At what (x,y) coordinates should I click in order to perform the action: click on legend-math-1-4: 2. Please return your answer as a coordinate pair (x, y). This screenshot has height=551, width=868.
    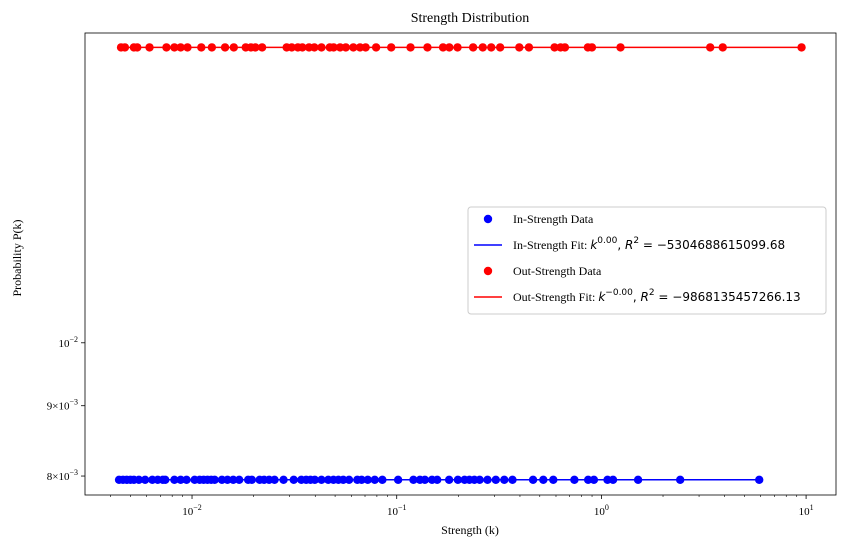
    Looking at the image, I should click on (636, 241).